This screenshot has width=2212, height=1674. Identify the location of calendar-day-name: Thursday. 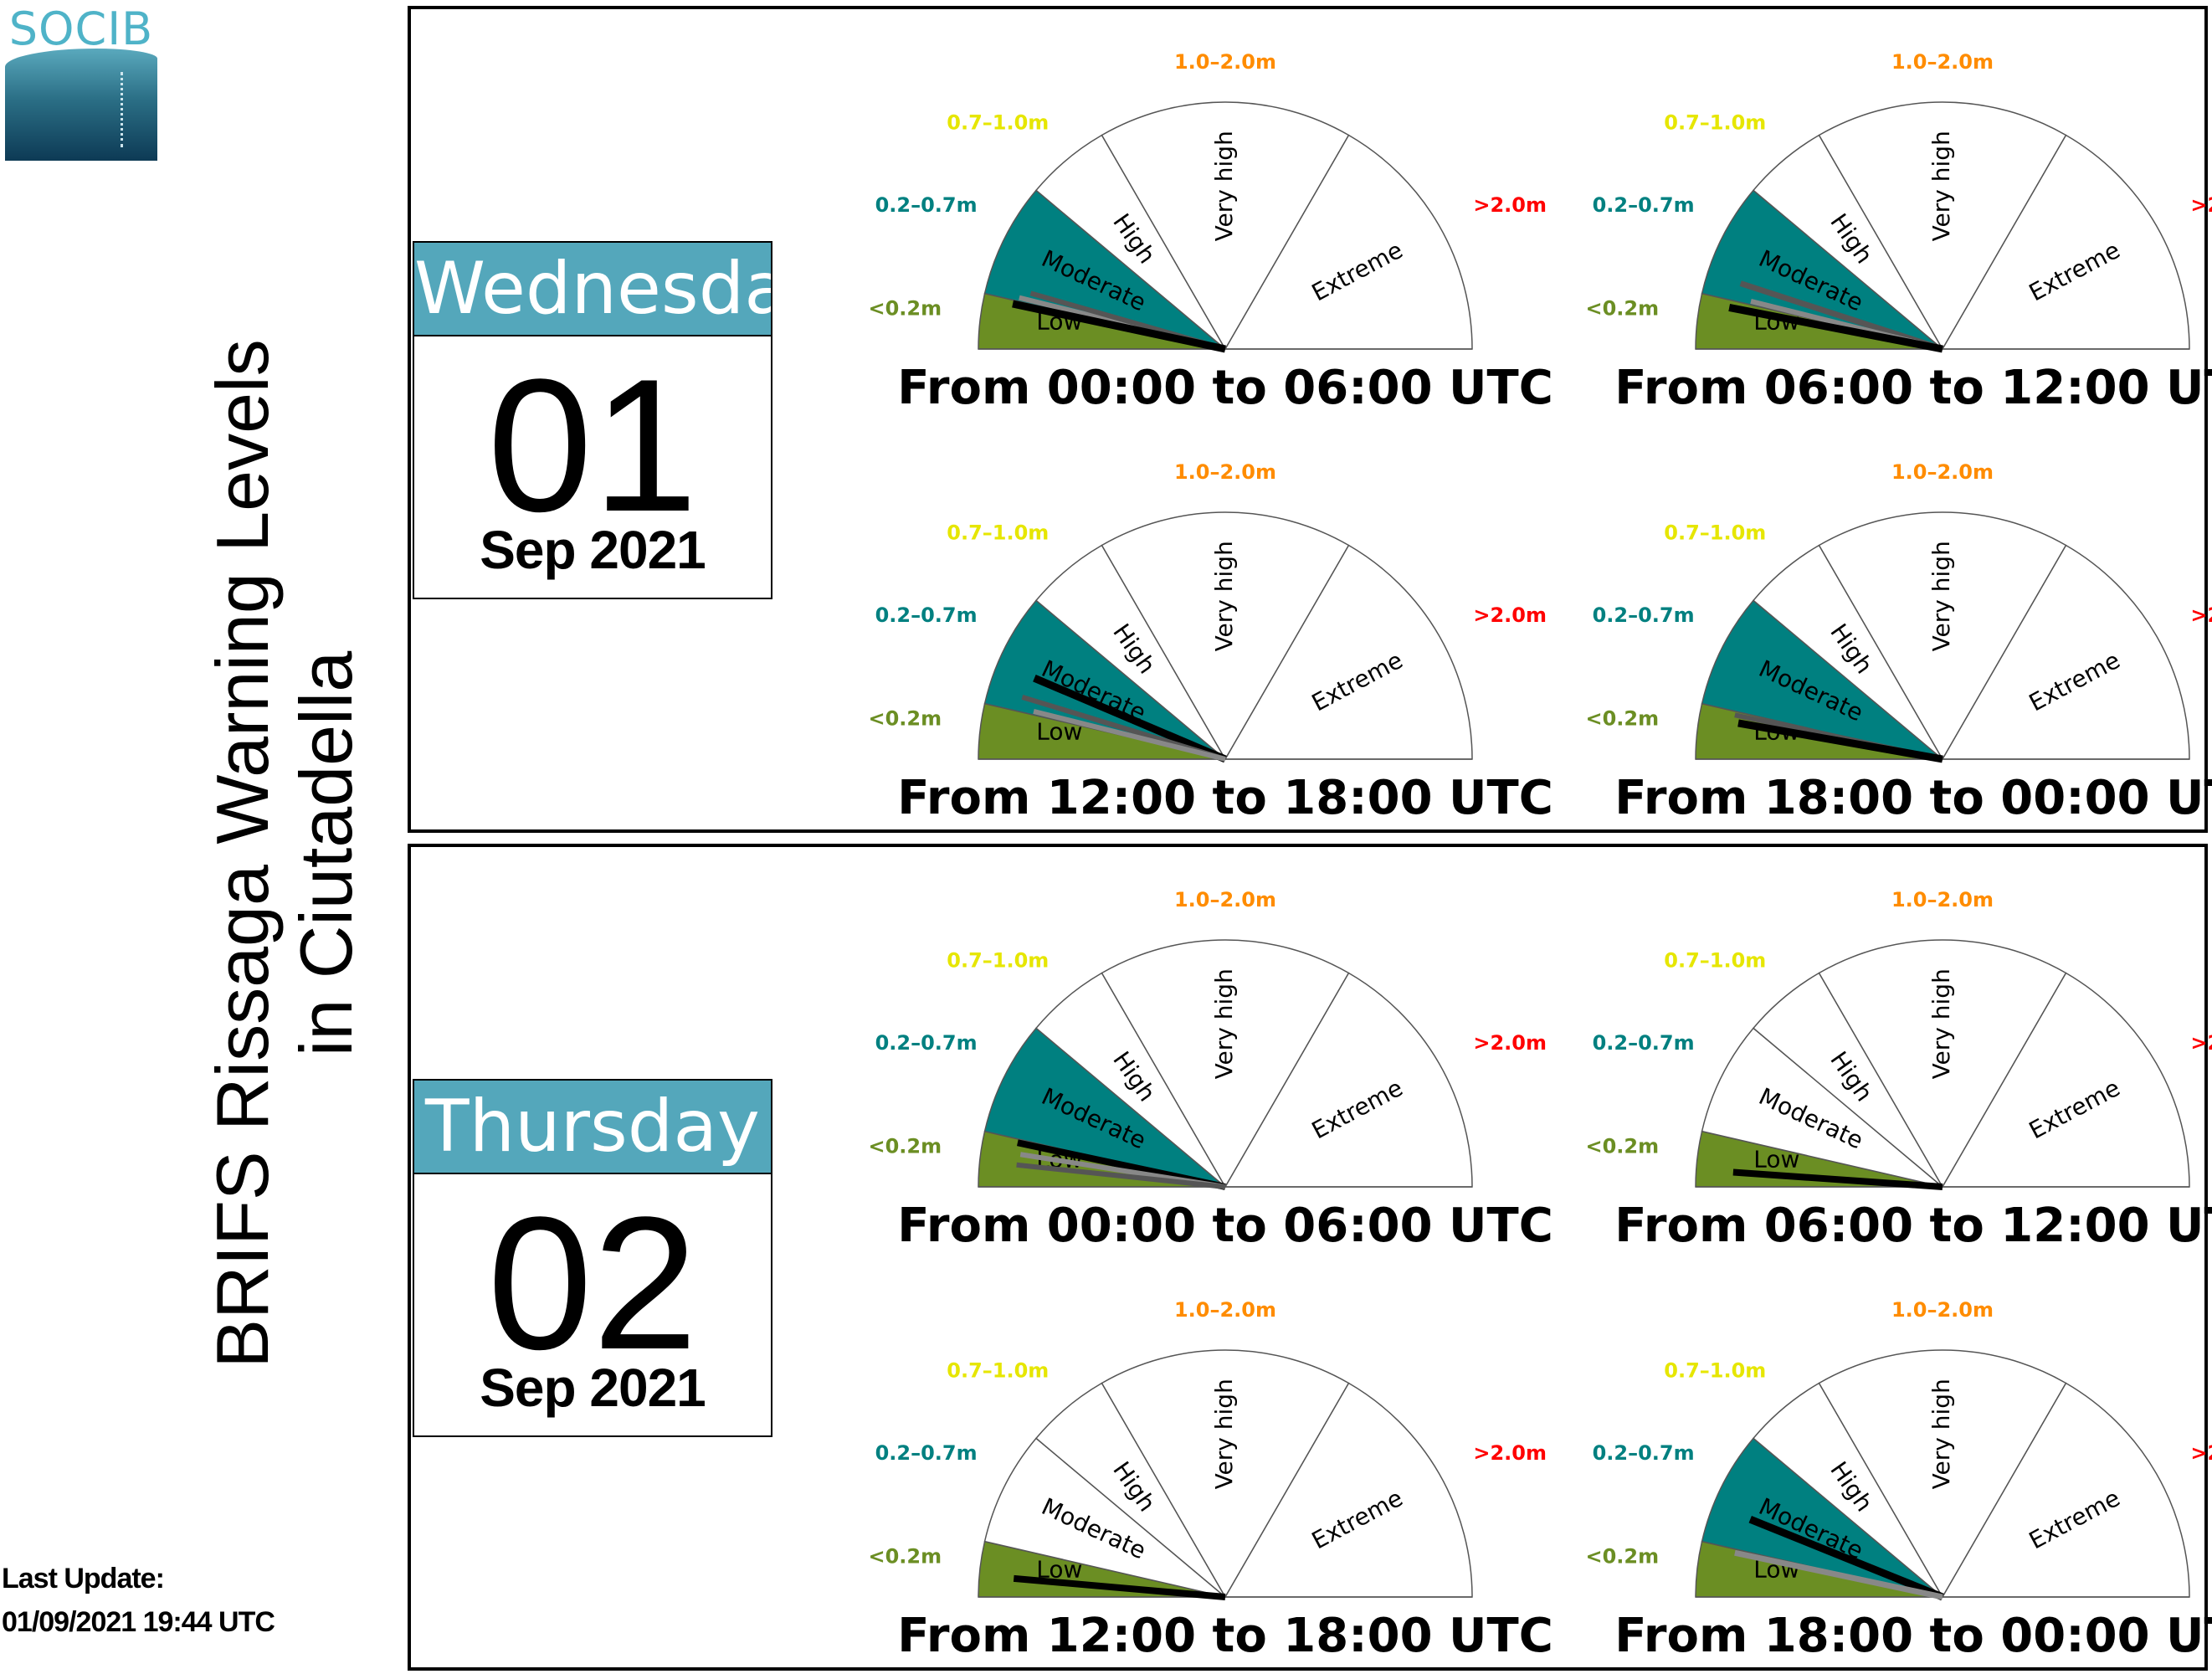
(592, 1127).